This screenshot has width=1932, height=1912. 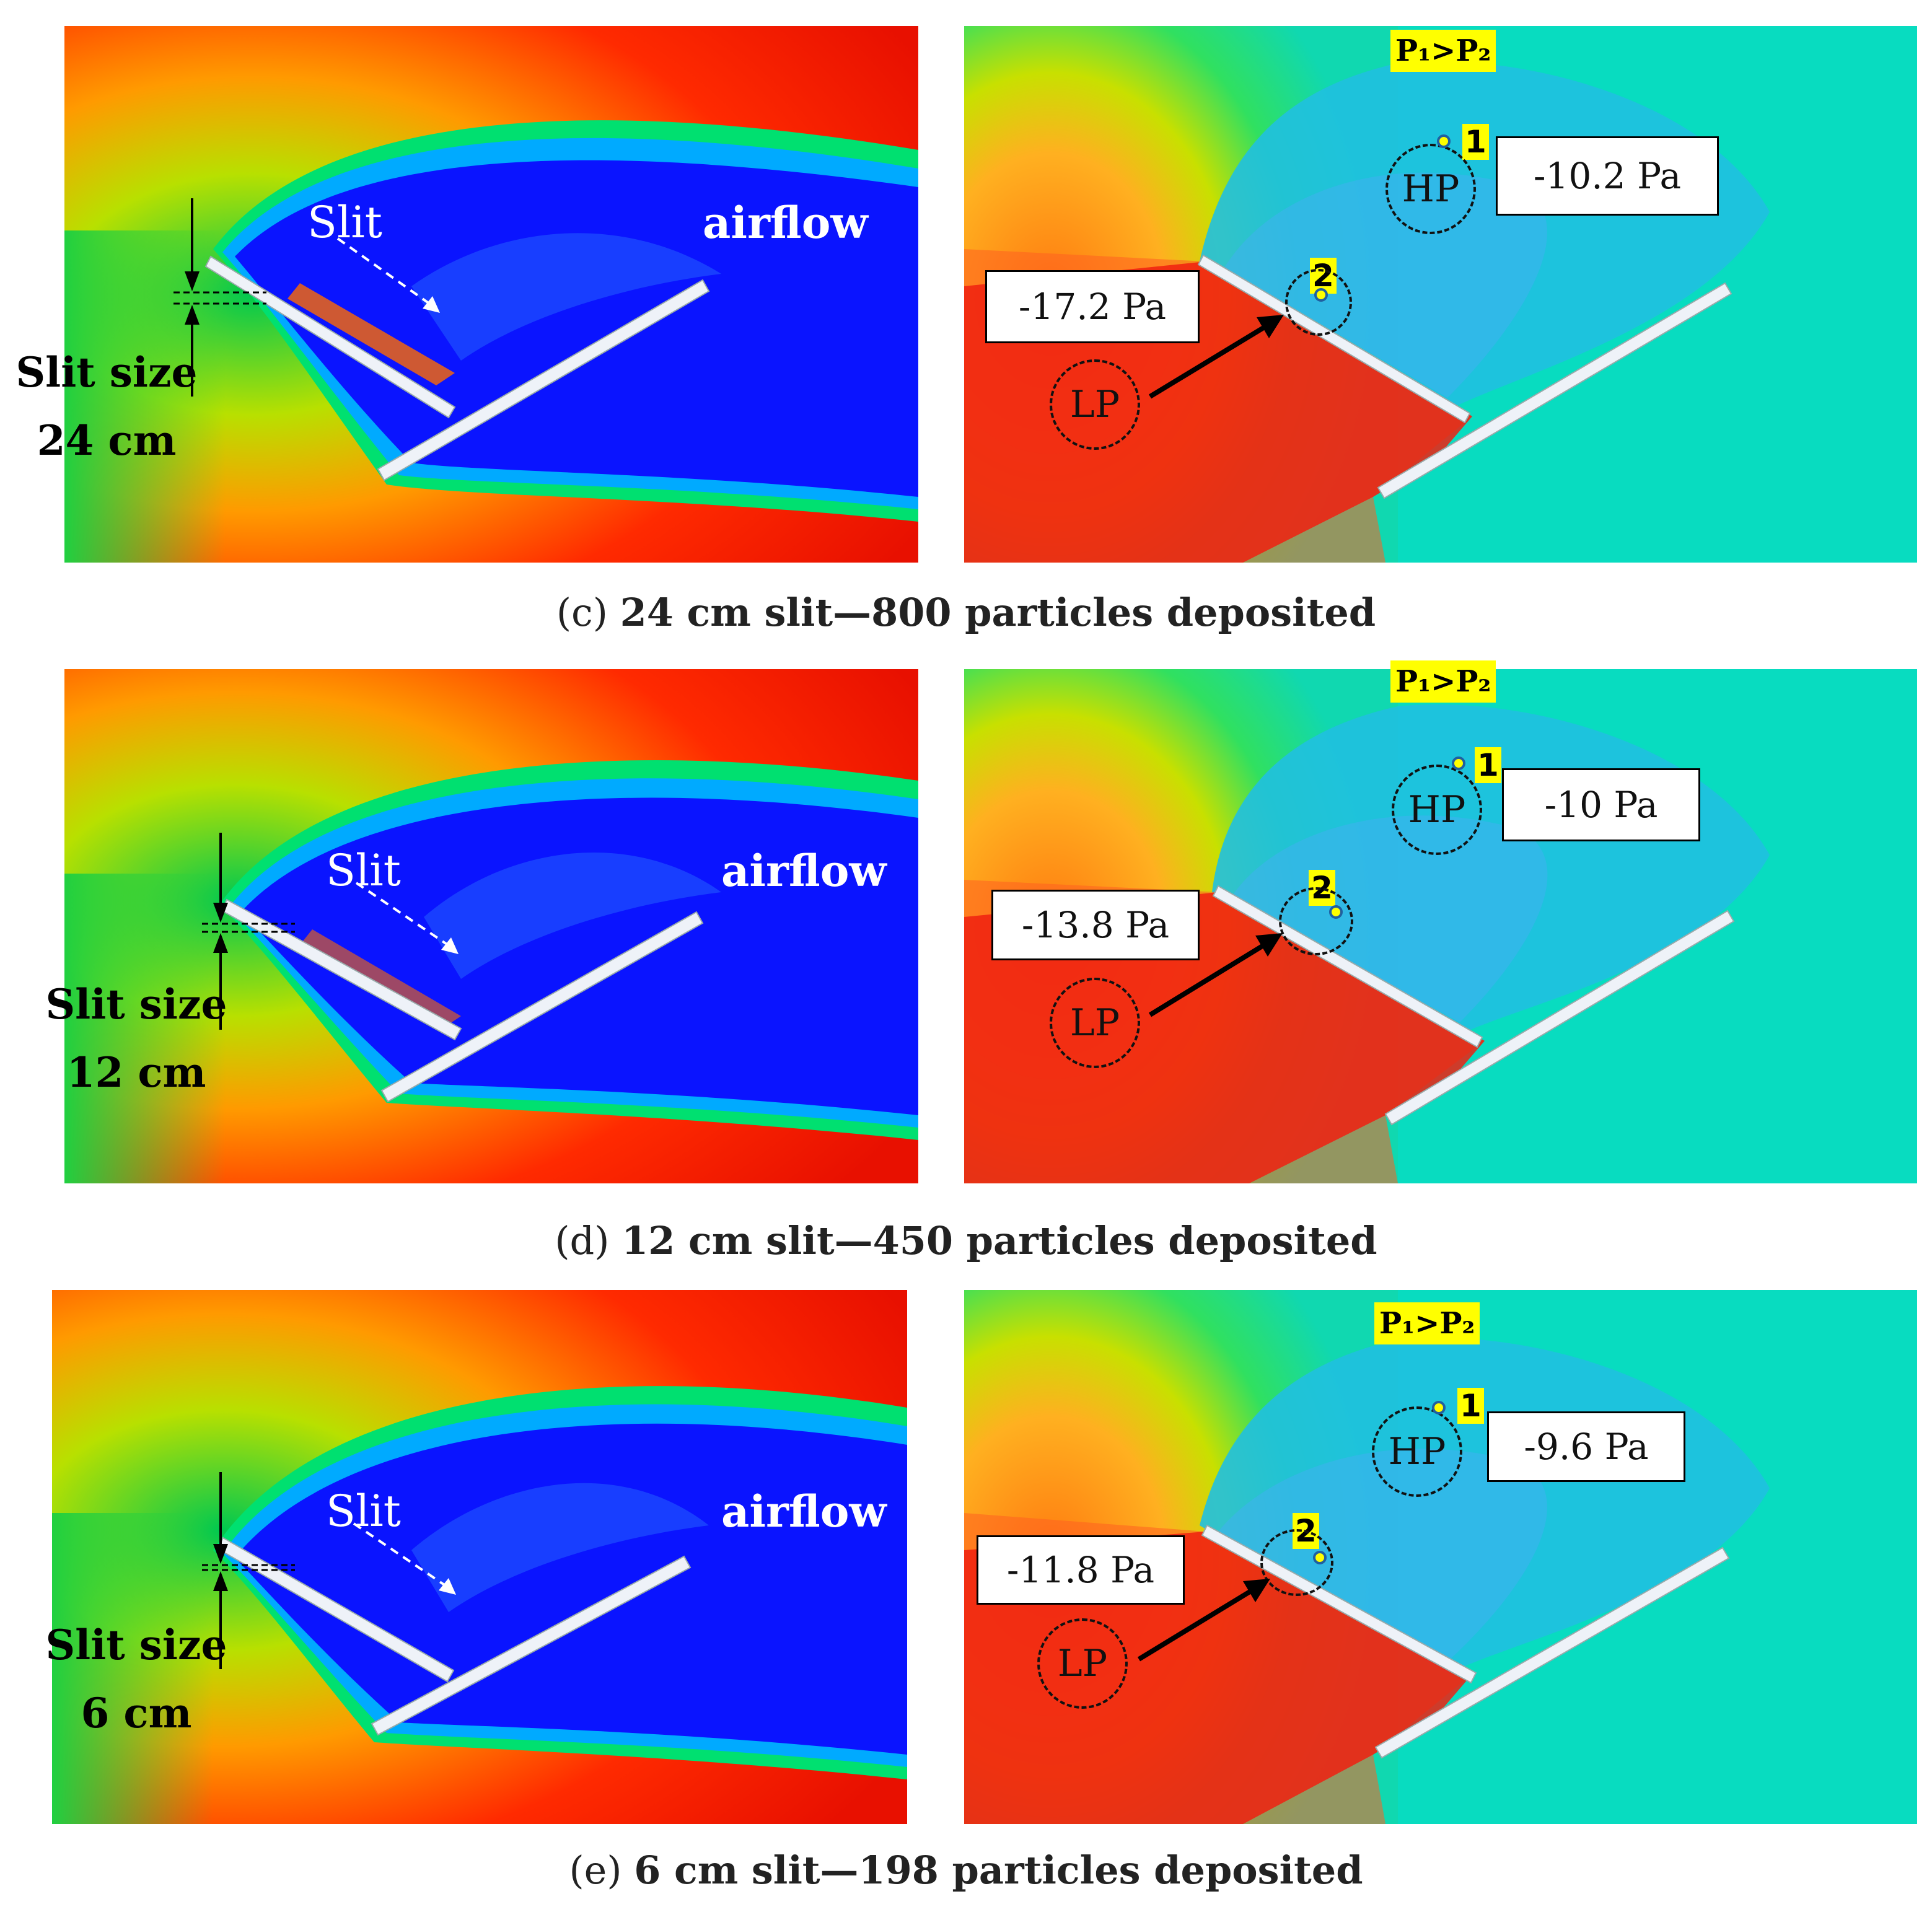 I want to click on p1-pressure-box: -9.6 Pa, so click(x=1586, y=1446).